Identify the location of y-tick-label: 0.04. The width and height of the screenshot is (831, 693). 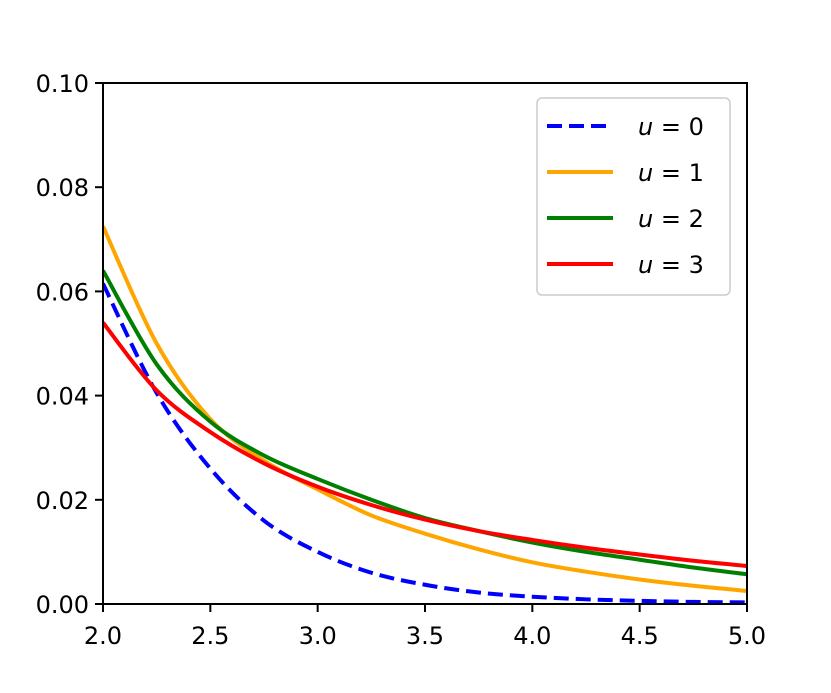
(62, 397).